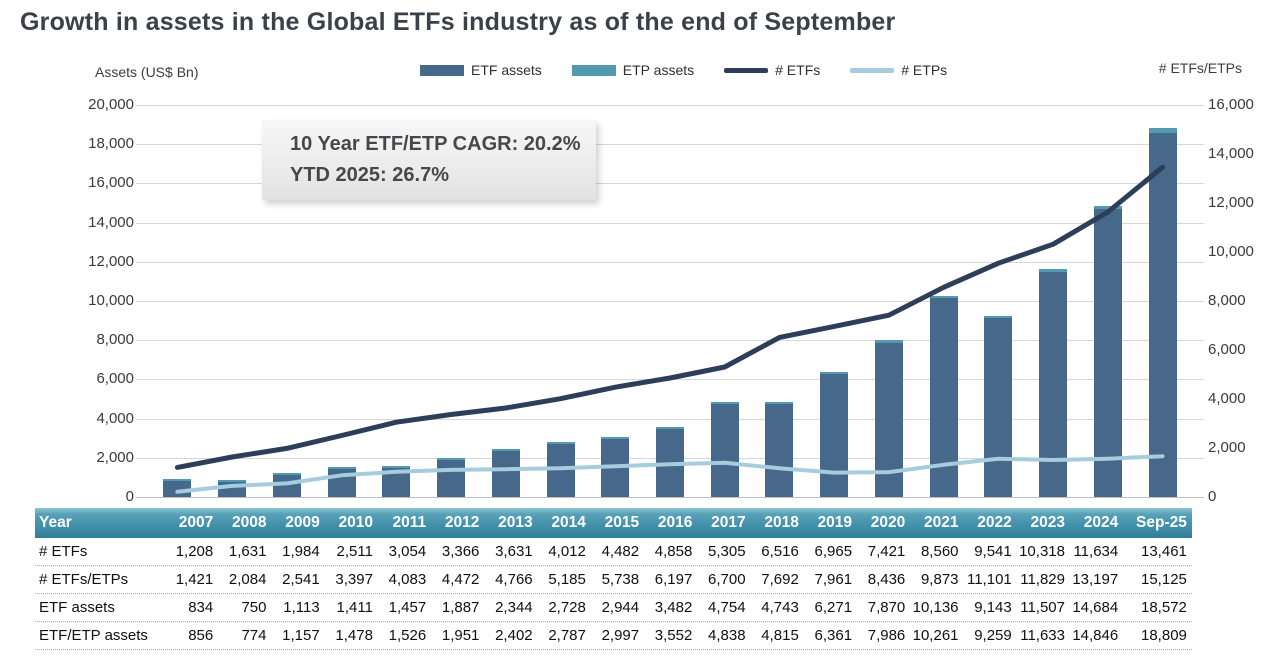  Describe the element at coordinates (1231, 251) in the screenshot. I see `right-axis-tick-label: 10,000` at that location.